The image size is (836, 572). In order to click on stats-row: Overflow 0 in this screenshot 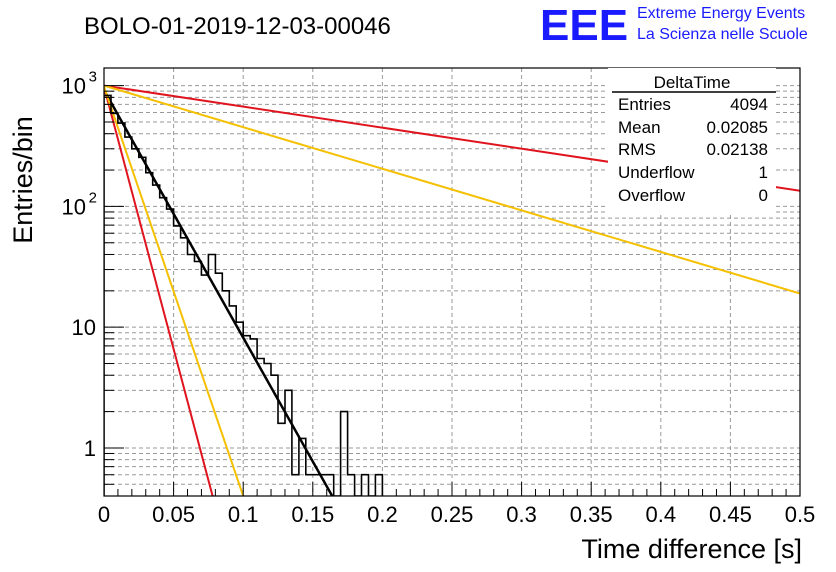, I will do `click(693, 195)`.